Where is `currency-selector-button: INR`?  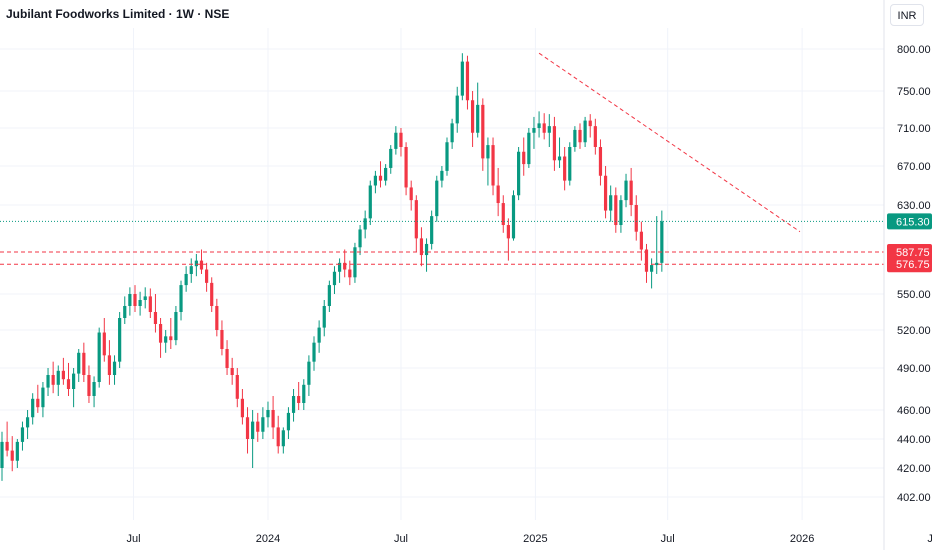
currency-selector-button: INR is located at coordinates (907, 15).